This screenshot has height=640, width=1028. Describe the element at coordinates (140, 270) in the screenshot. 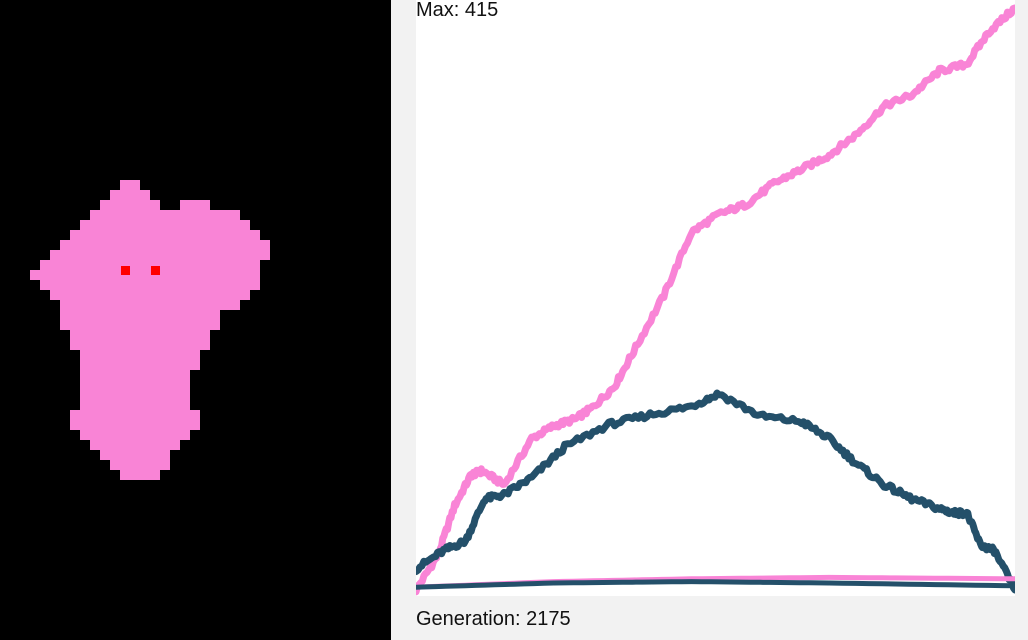

I see `organism-eyes` at that location.